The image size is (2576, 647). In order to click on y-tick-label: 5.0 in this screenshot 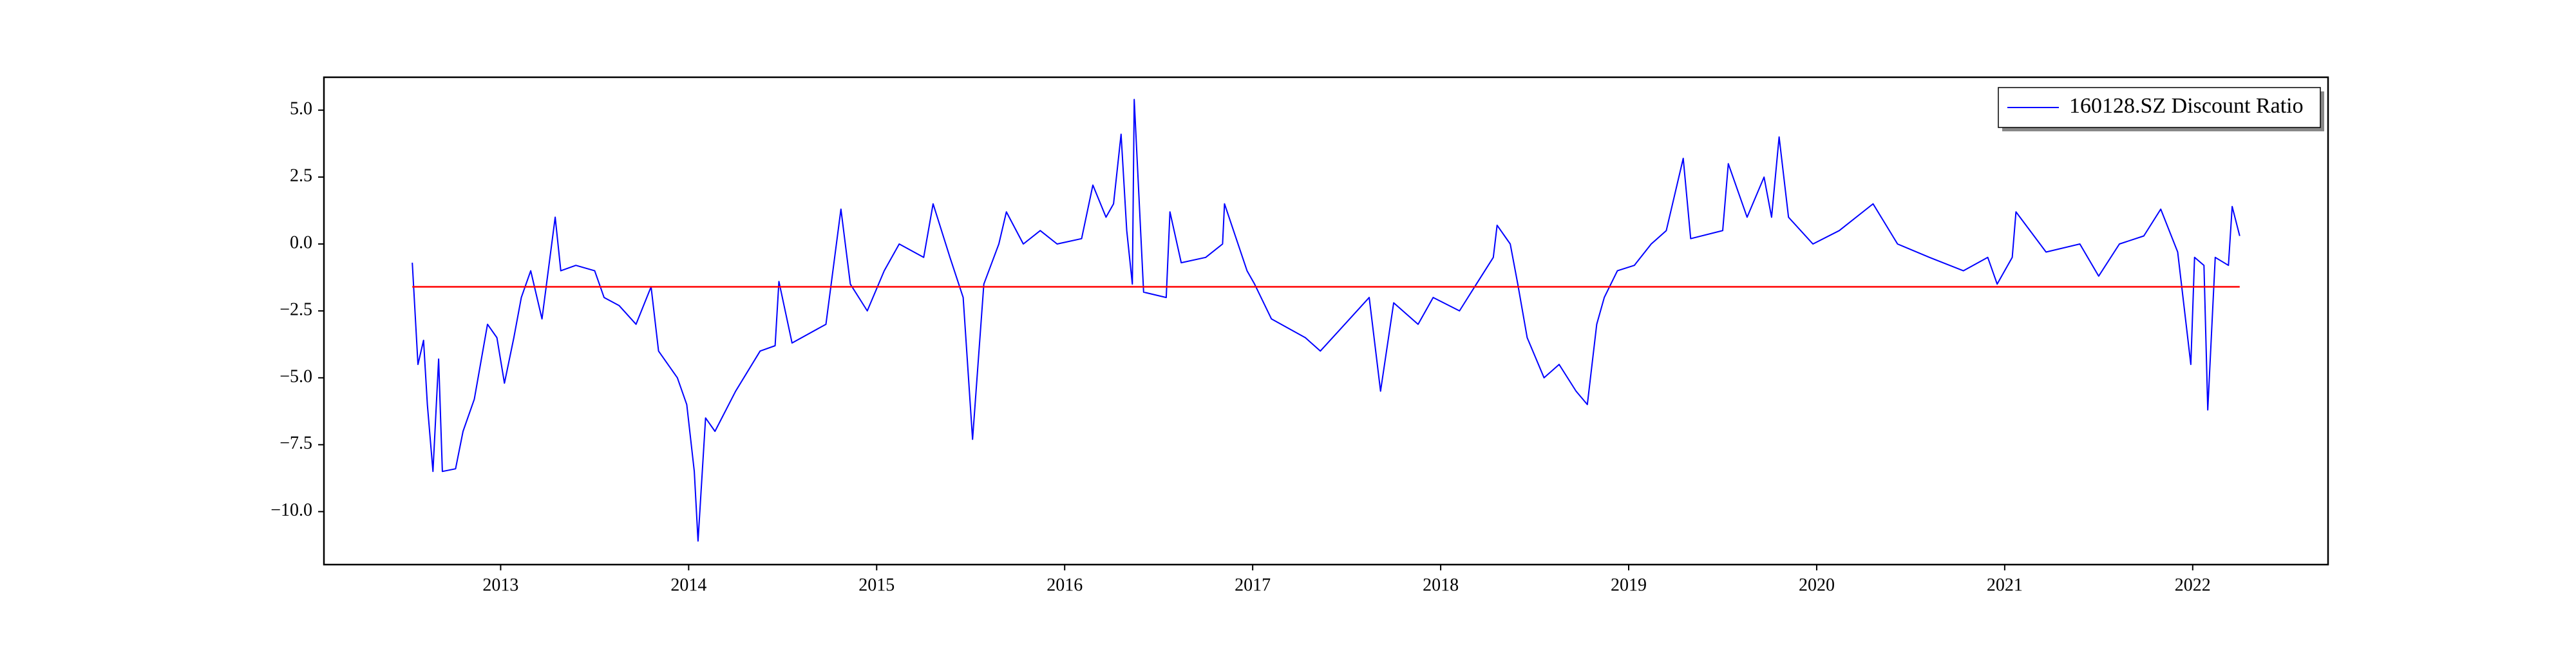, I will do `click(301, 109)`.